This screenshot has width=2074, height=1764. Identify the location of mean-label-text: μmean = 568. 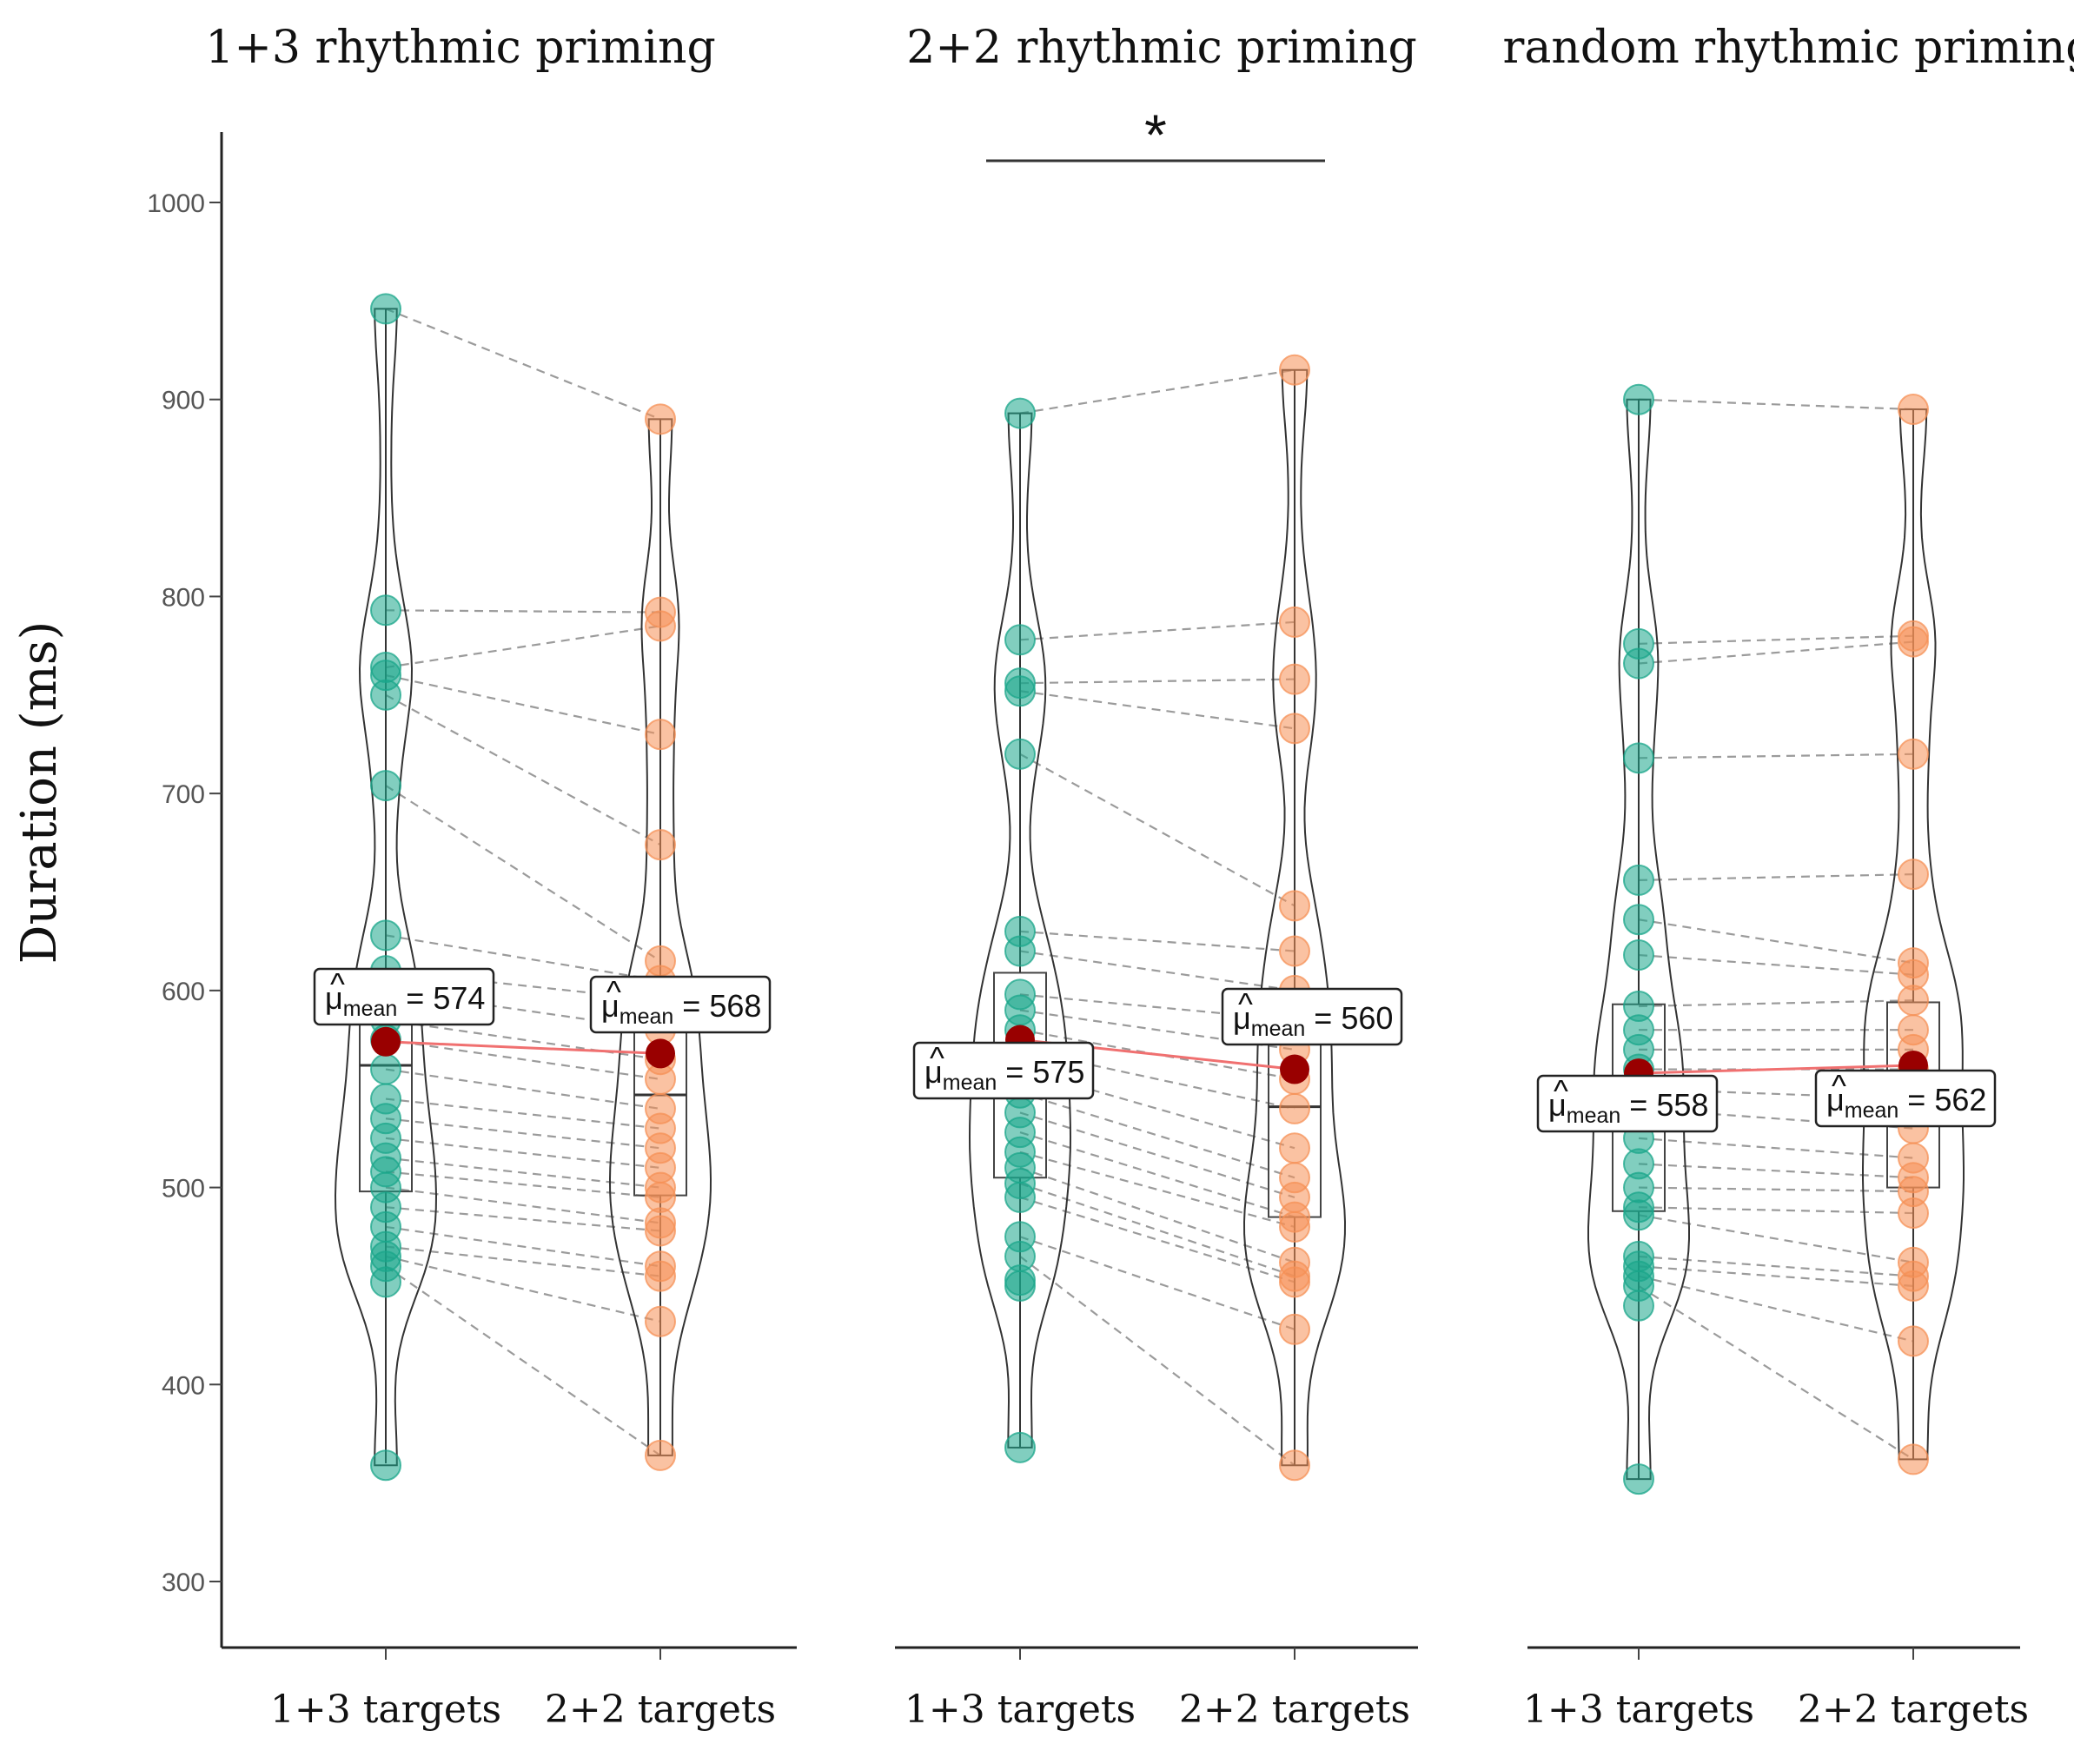
(681, 1008).